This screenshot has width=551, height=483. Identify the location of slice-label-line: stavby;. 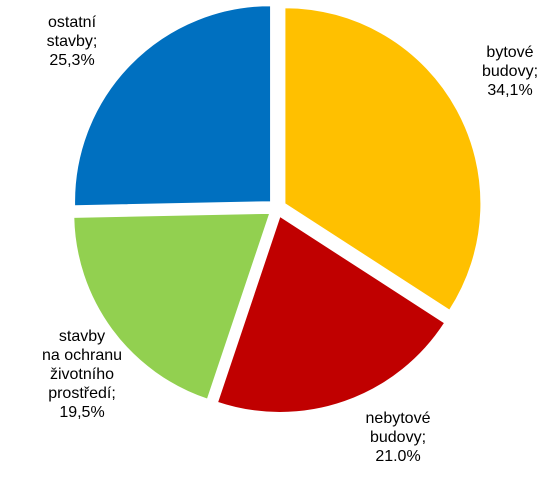
(72, 41).